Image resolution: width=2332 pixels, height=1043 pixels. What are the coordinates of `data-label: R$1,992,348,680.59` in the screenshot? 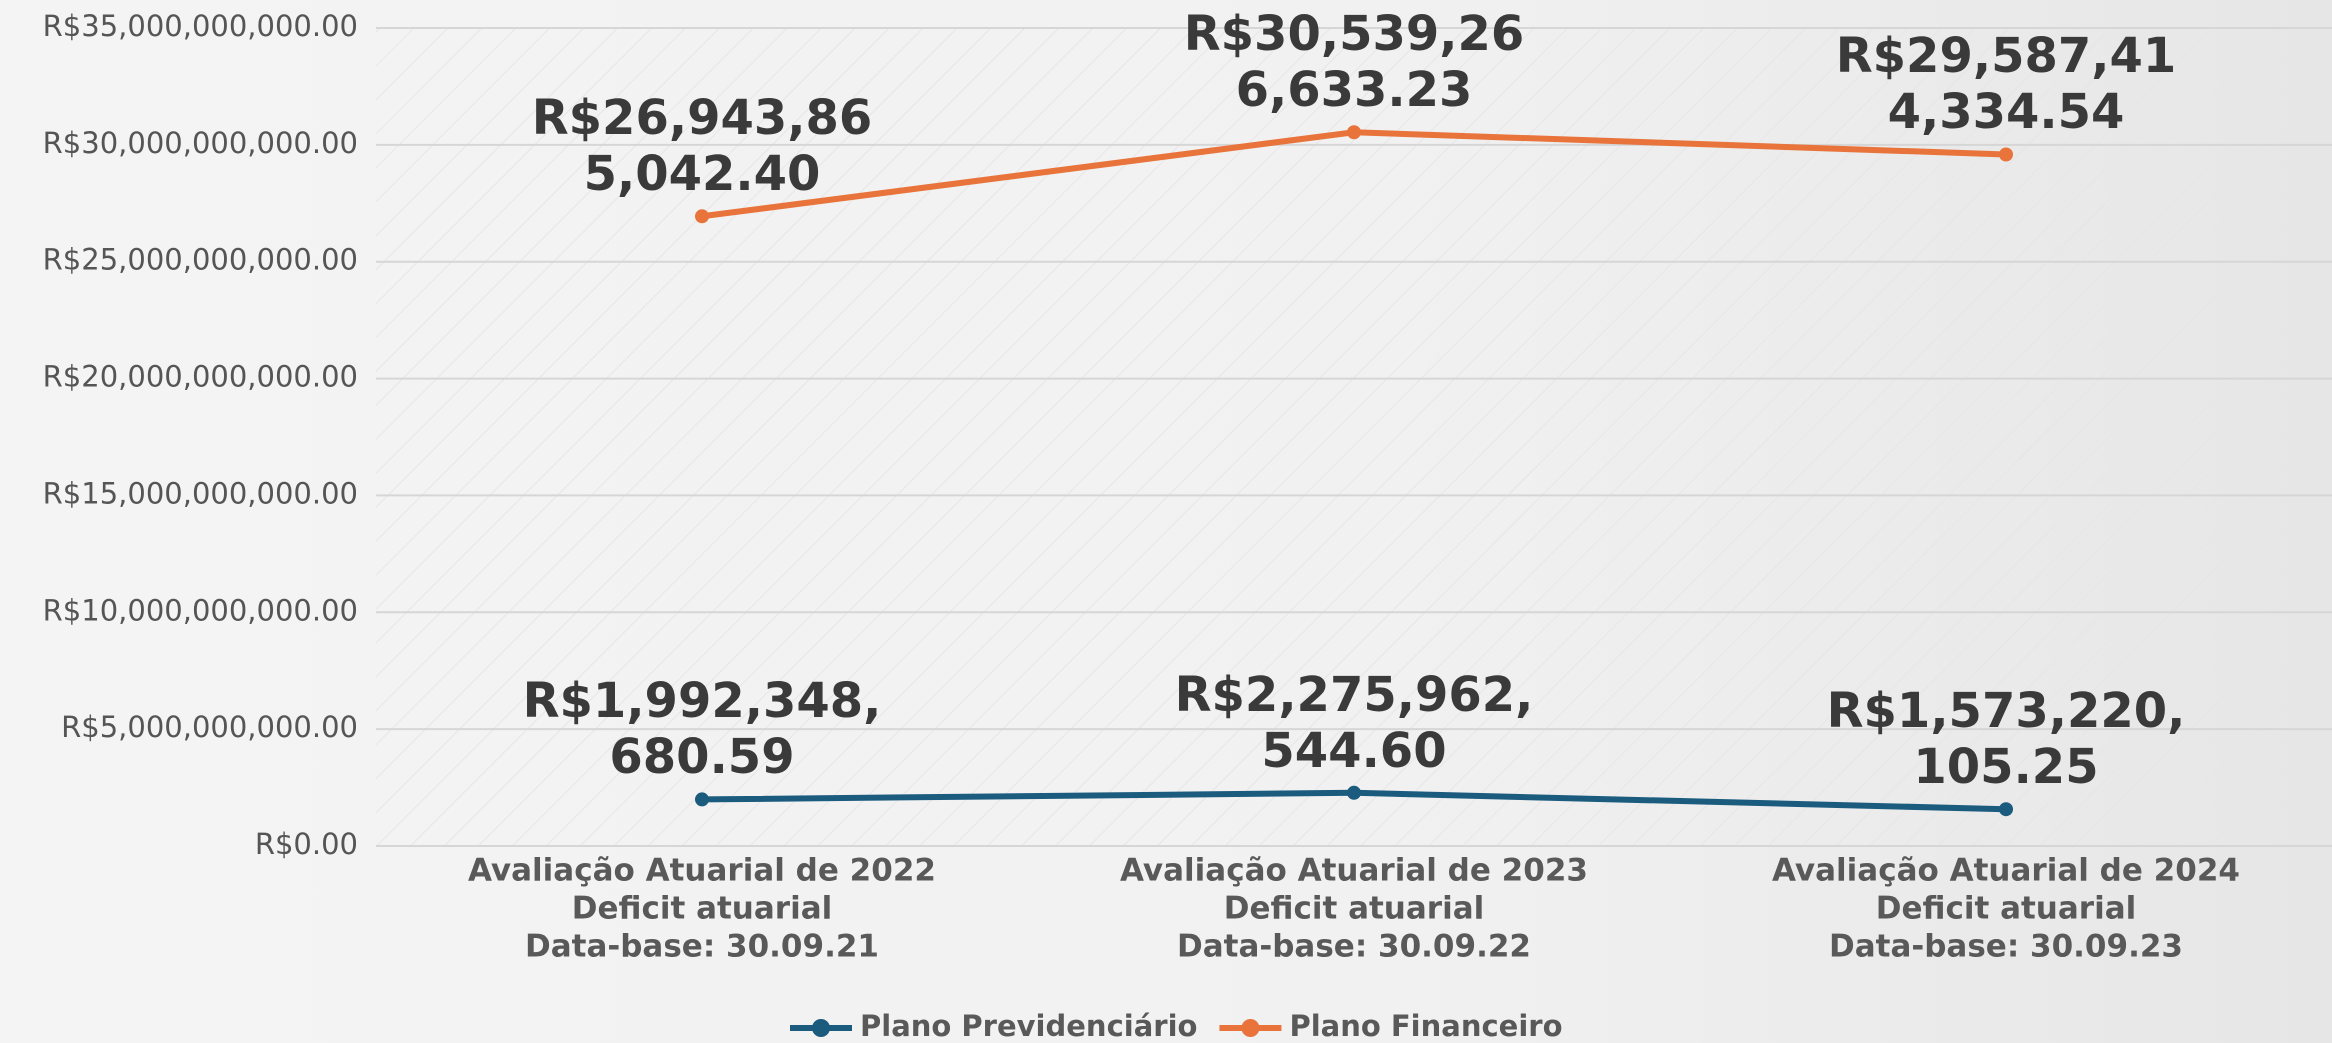 It's located at (702, 729).